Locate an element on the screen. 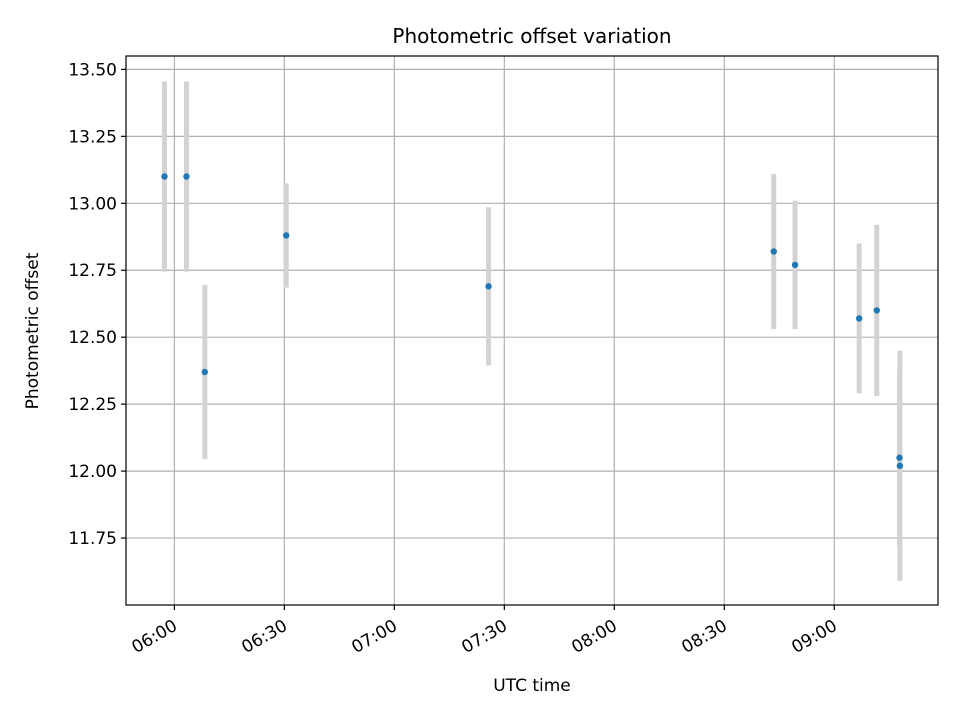  x-tick-label: 07:00 is located at coordinates (374, 637).